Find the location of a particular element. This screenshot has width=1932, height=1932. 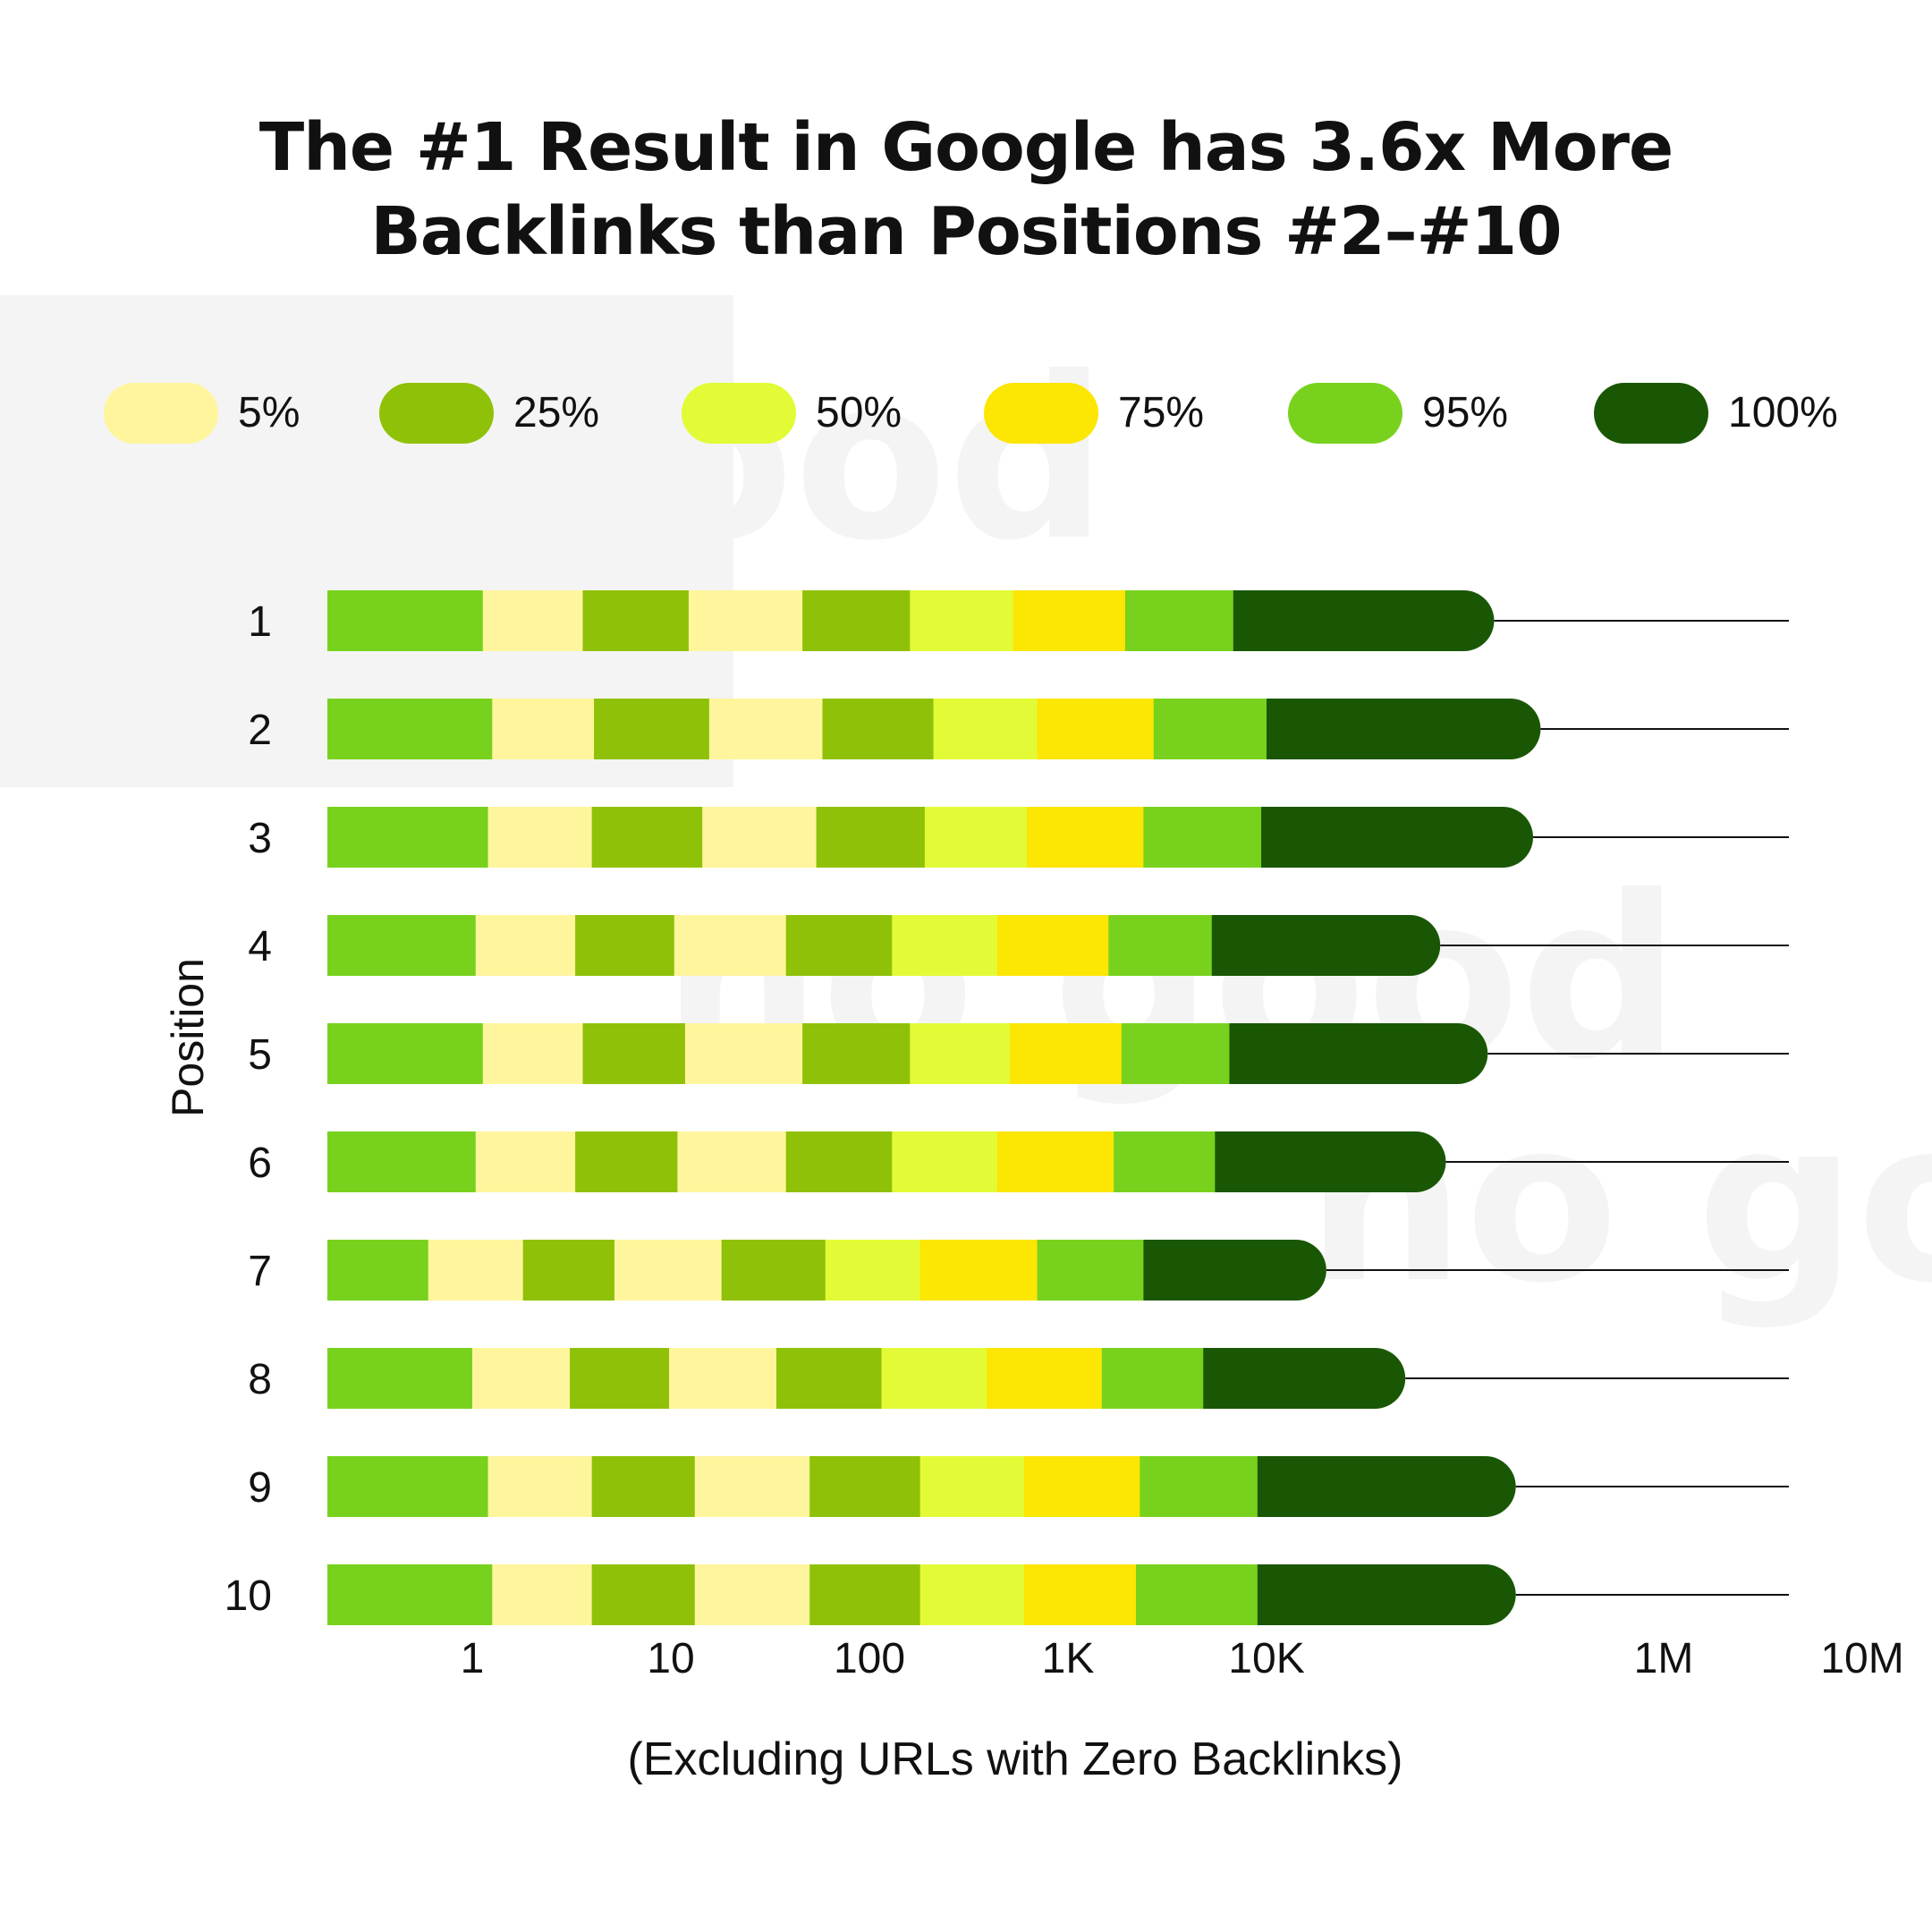

category-label: 3 is located at coordinates (260, 838).